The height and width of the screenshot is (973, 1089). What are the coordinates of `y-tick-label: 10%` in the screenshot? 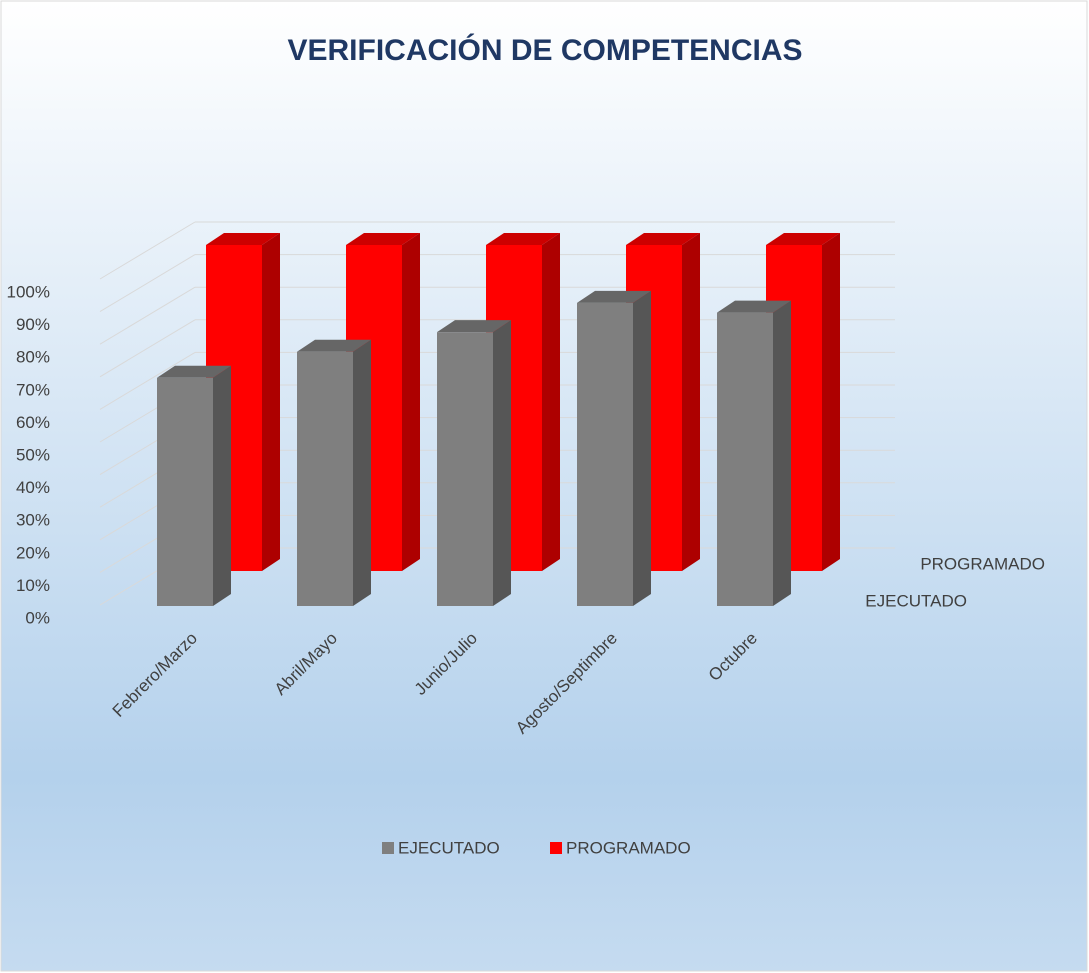 It's located at (33, 585).